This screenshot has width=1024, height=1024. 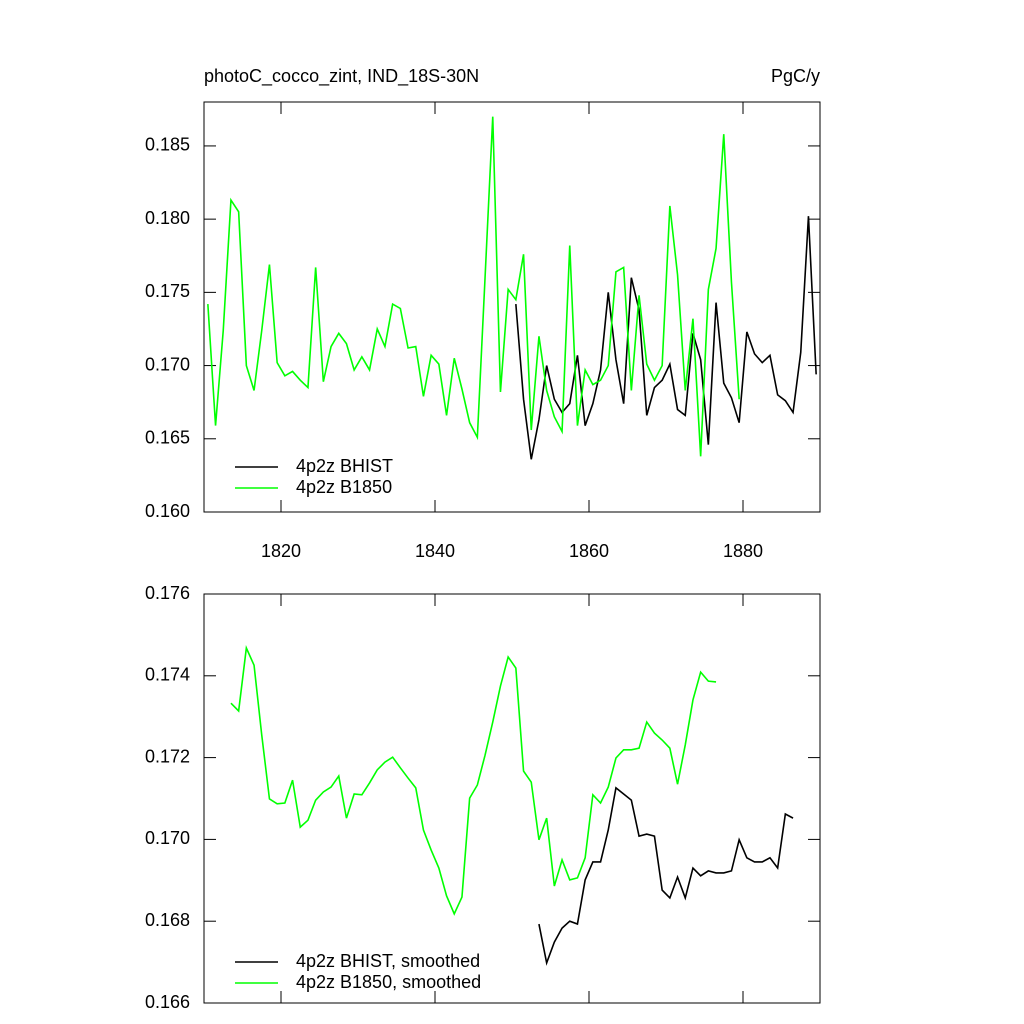 What do you see at coordinates (167, 291) in the screenshot?
I see `y-tick-label: 0.175` at bounding box center [167, 291].